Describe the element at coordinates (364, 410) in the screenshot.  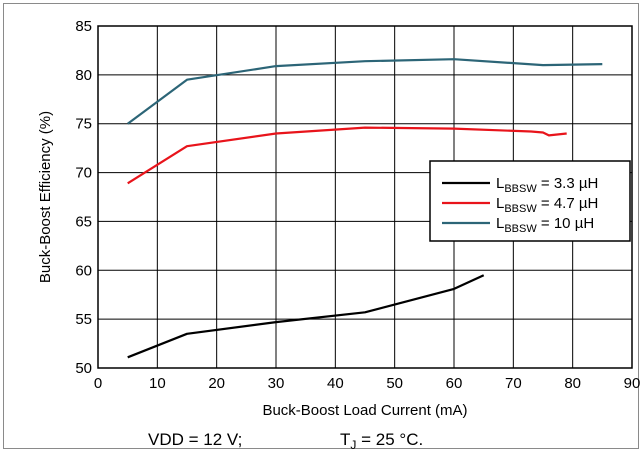
I see `x-axis-label: Buck-Boost Load Current (mA)` at that location.